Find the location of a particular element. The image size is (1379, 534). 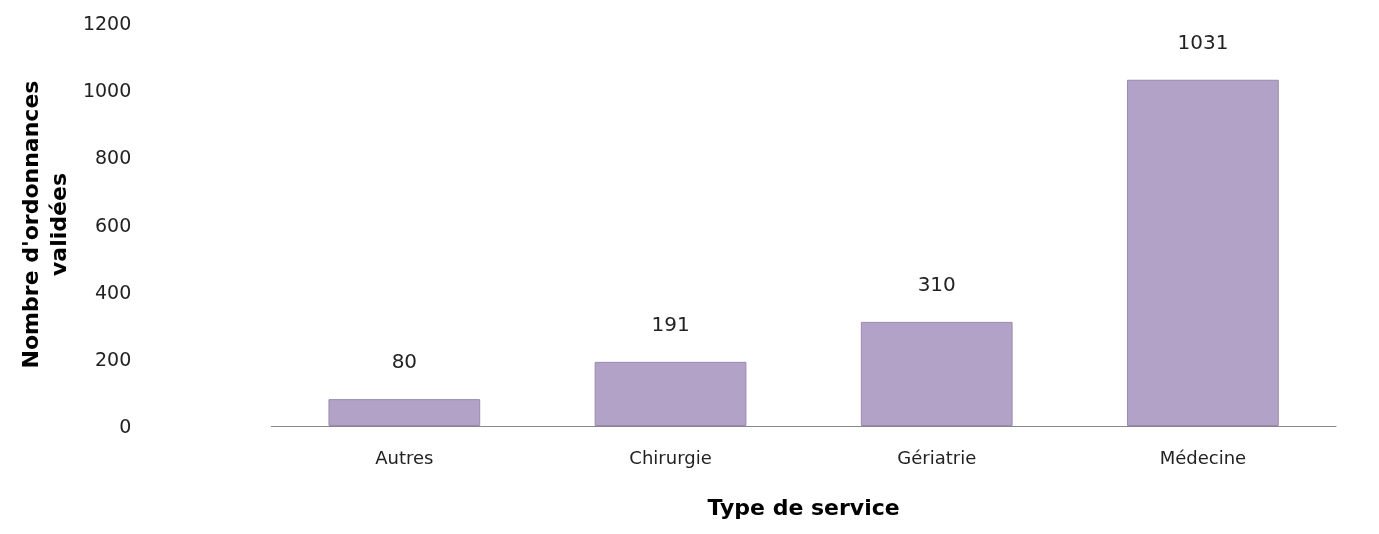

y-tick-label: 1200 is located at coordinates (107, 23).